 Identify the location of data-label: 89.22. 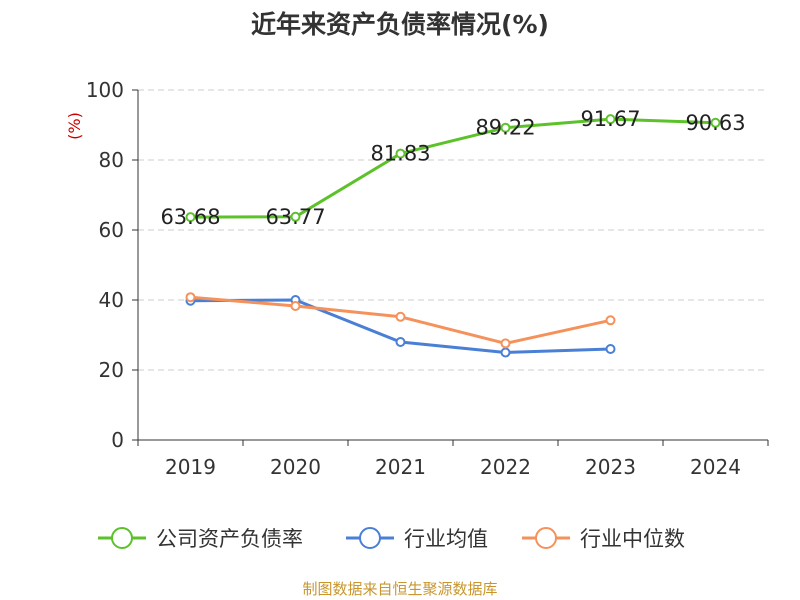
(505, 128).